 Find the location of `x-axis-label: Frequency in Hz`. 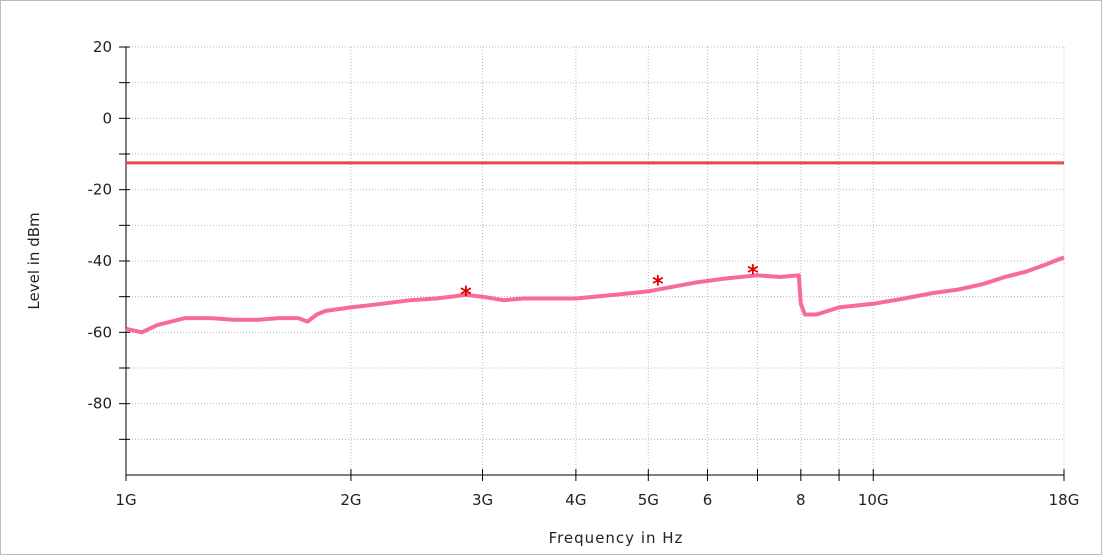

x-axis-label: Frequency in Hz is located at coordinates (616, 538).